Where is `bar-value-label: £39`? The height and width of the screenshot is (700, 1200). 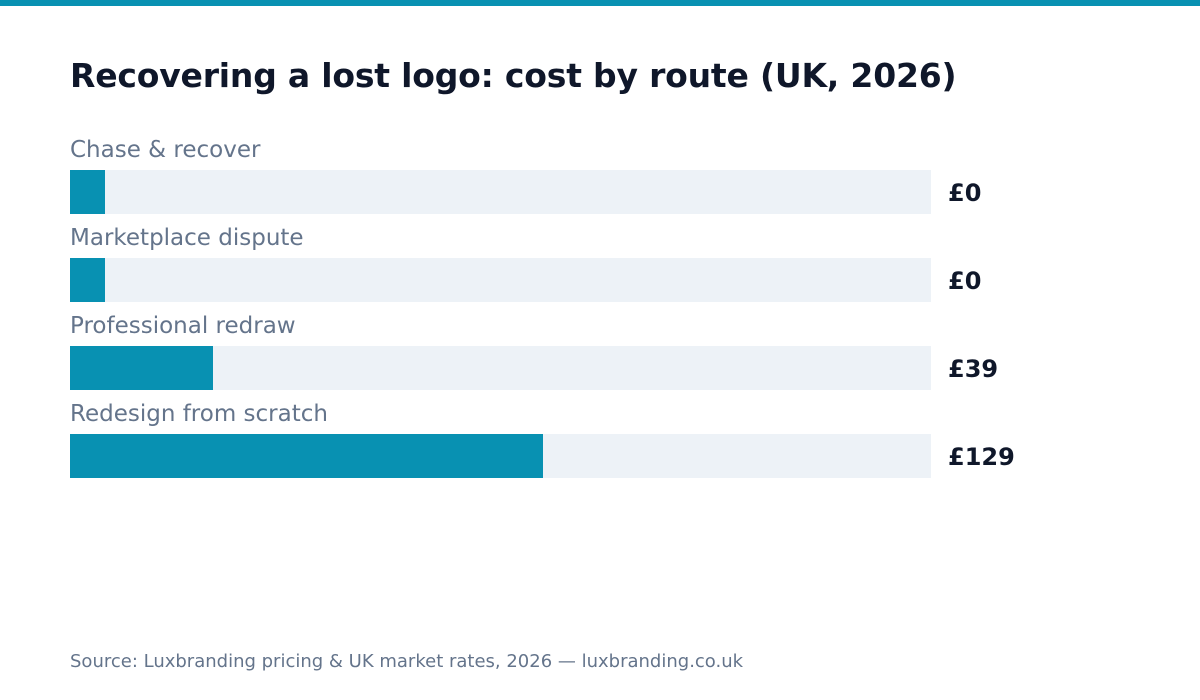 bar-value-label: £39 is located at coordinates (973, 369).